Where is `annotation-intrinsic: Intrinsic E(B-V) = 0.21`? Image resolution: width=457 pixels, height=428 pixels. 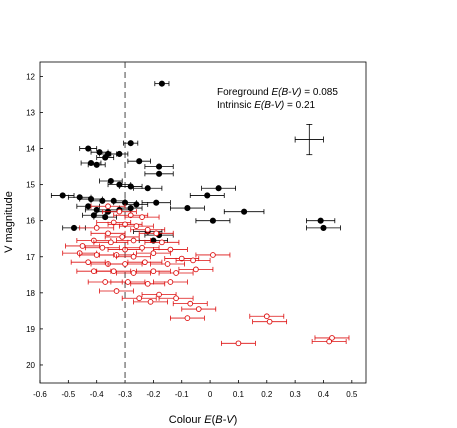
annotation-intrinsic: Intrinsic E(B-V) = 0.21 is located at coordinates (266, 105).